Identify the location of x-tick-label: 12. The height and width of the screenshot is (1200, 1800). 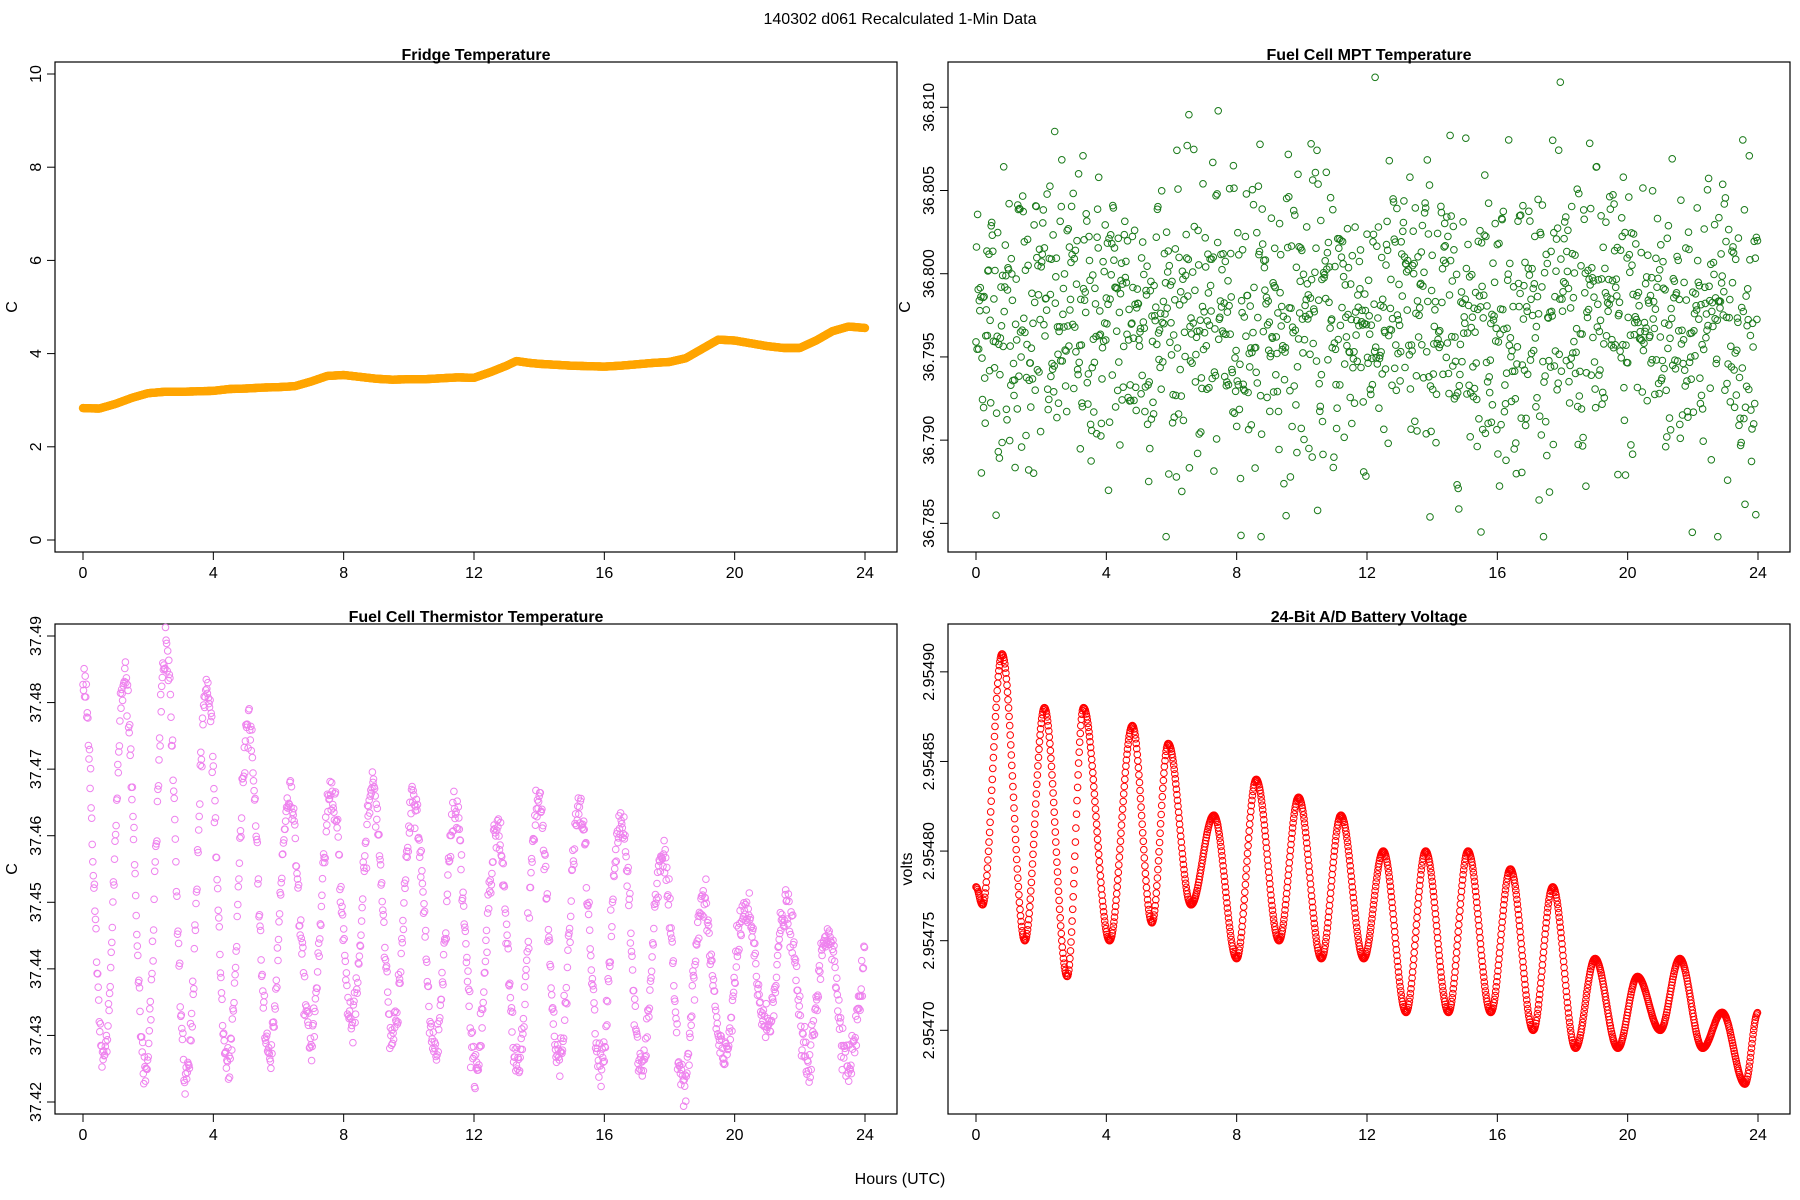
(1367, 573).